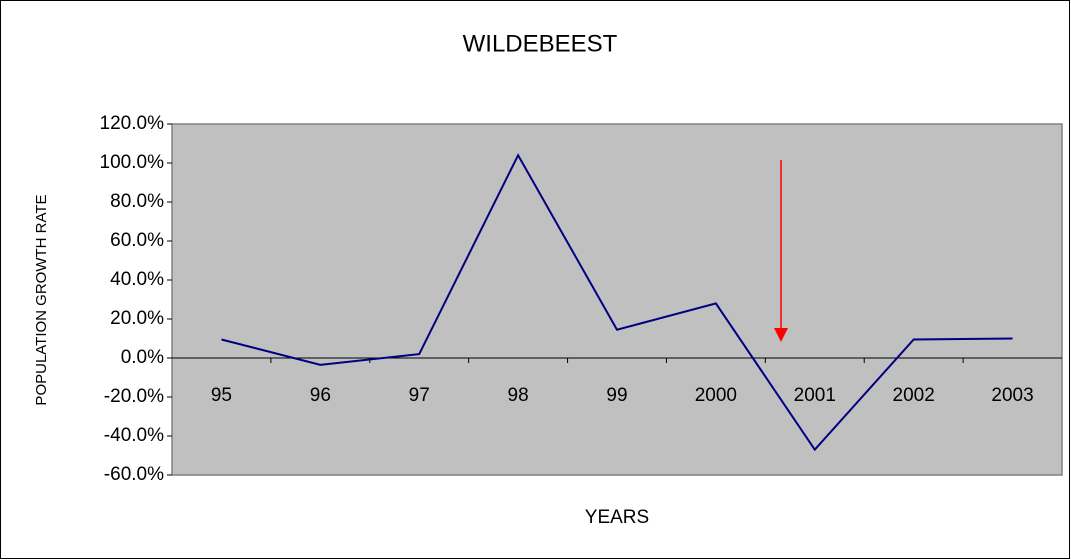 This screenshot has height=560, width=1071. What do you see at coordinates (132, 162) in the screenshot?
I see `y-tick-label: 100.0%` at bounding box center [132, 162].